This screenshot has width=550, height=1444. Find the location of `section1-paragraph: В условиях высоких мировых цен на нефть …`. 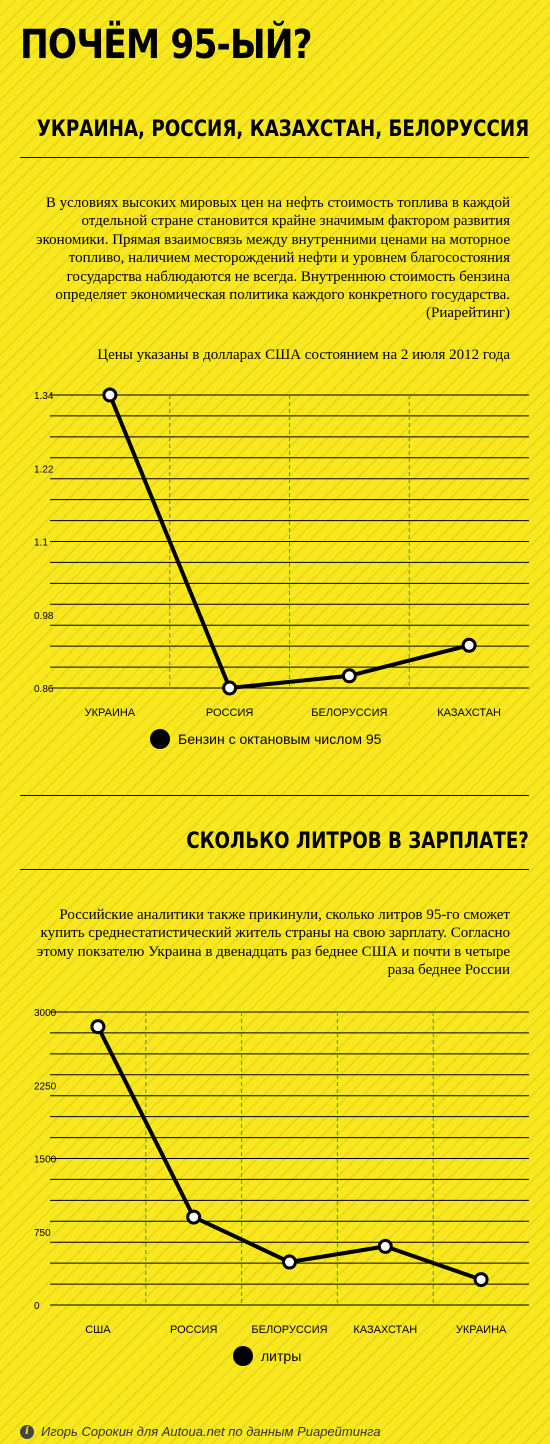

section1-paragraph: В условиях высоких мировых цен на нефть … is located at coordinates (273, 258).